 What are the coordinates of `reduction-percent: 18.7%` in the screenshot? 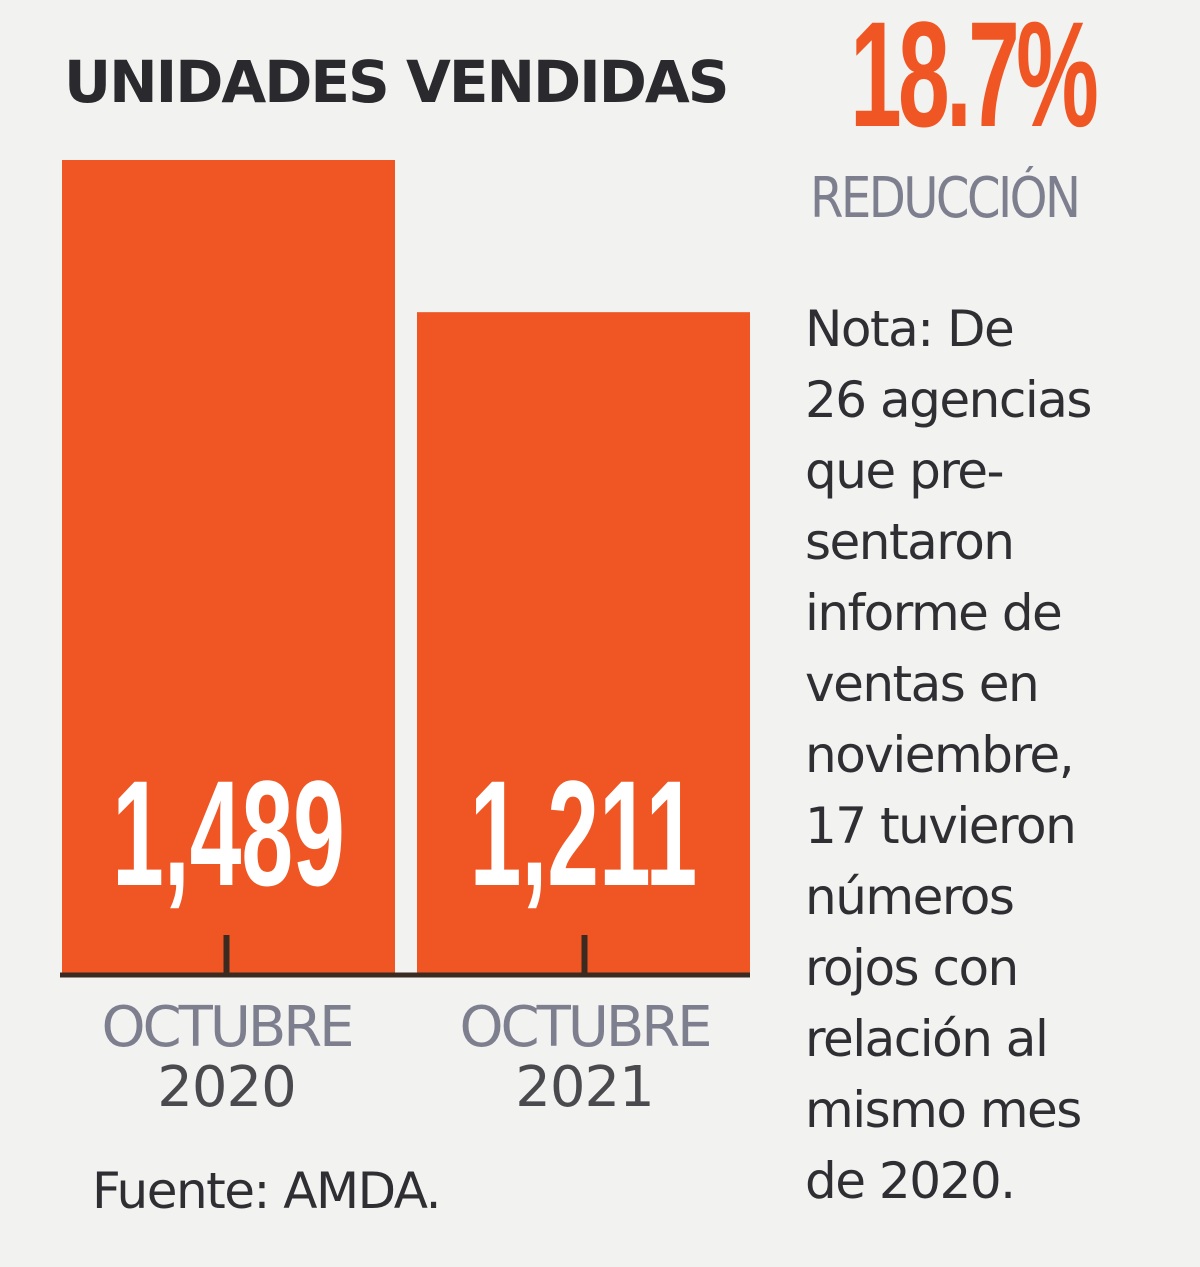 It's located at (974, 79).